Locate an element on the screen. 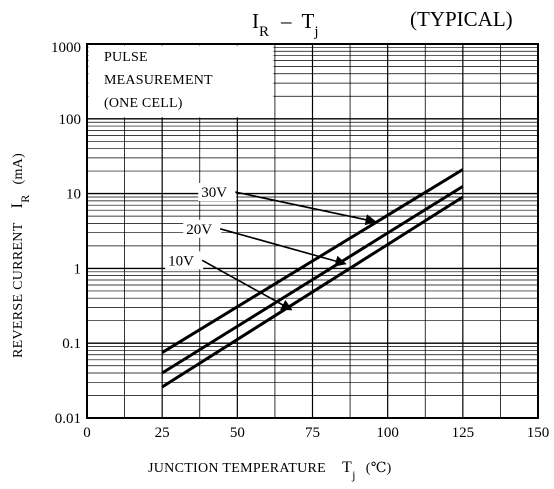 This screenshot has width=554, height=489. annotation-line-3: (ONE CELL) is located at coordinates (143, 103).